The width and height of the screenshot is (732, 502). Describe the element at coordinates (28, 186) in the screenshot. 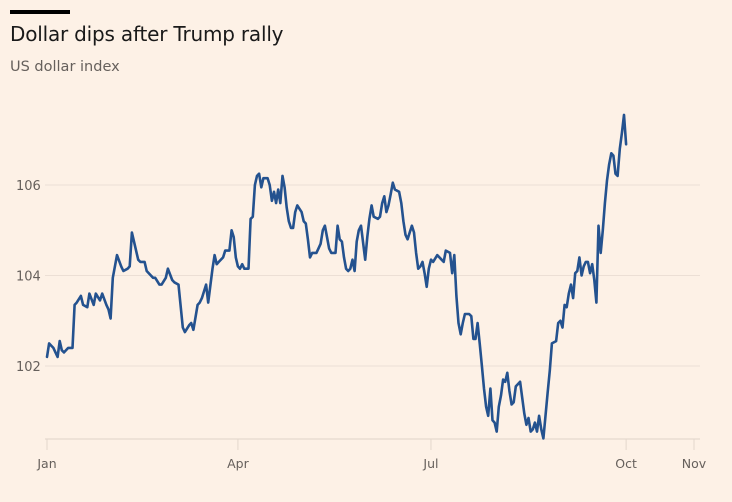

I see `y-tick-label: 106` at that location.